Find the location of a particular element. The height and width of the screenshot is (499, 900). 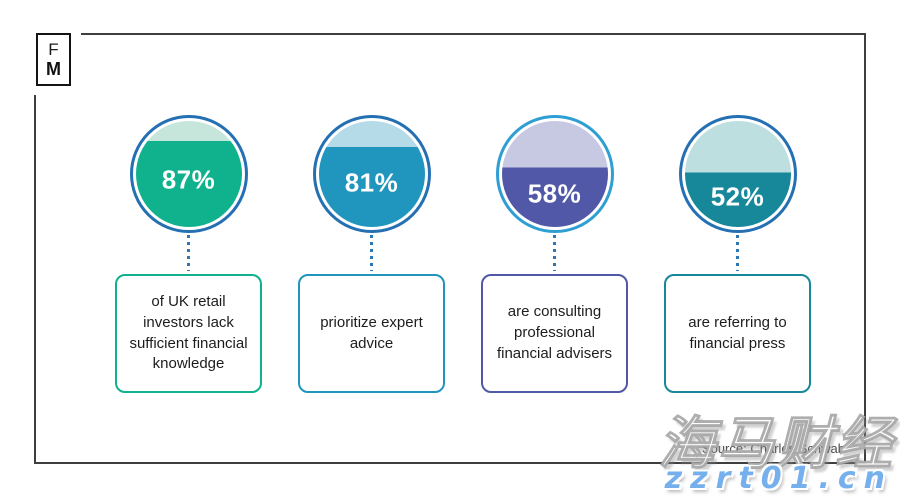

source-attribution: Source: Charles Schwab is located at coordinates (773, 448).